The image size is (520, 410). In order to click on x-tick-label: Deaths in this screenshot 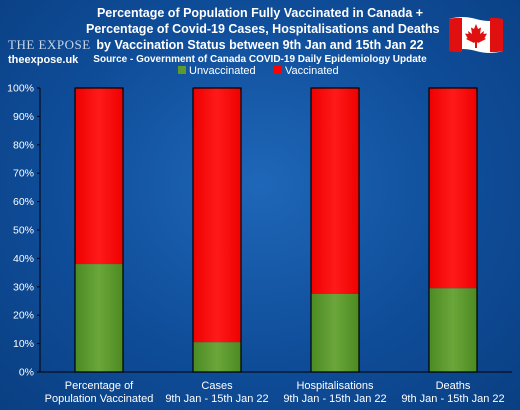, I will do `click(453, 386)`.